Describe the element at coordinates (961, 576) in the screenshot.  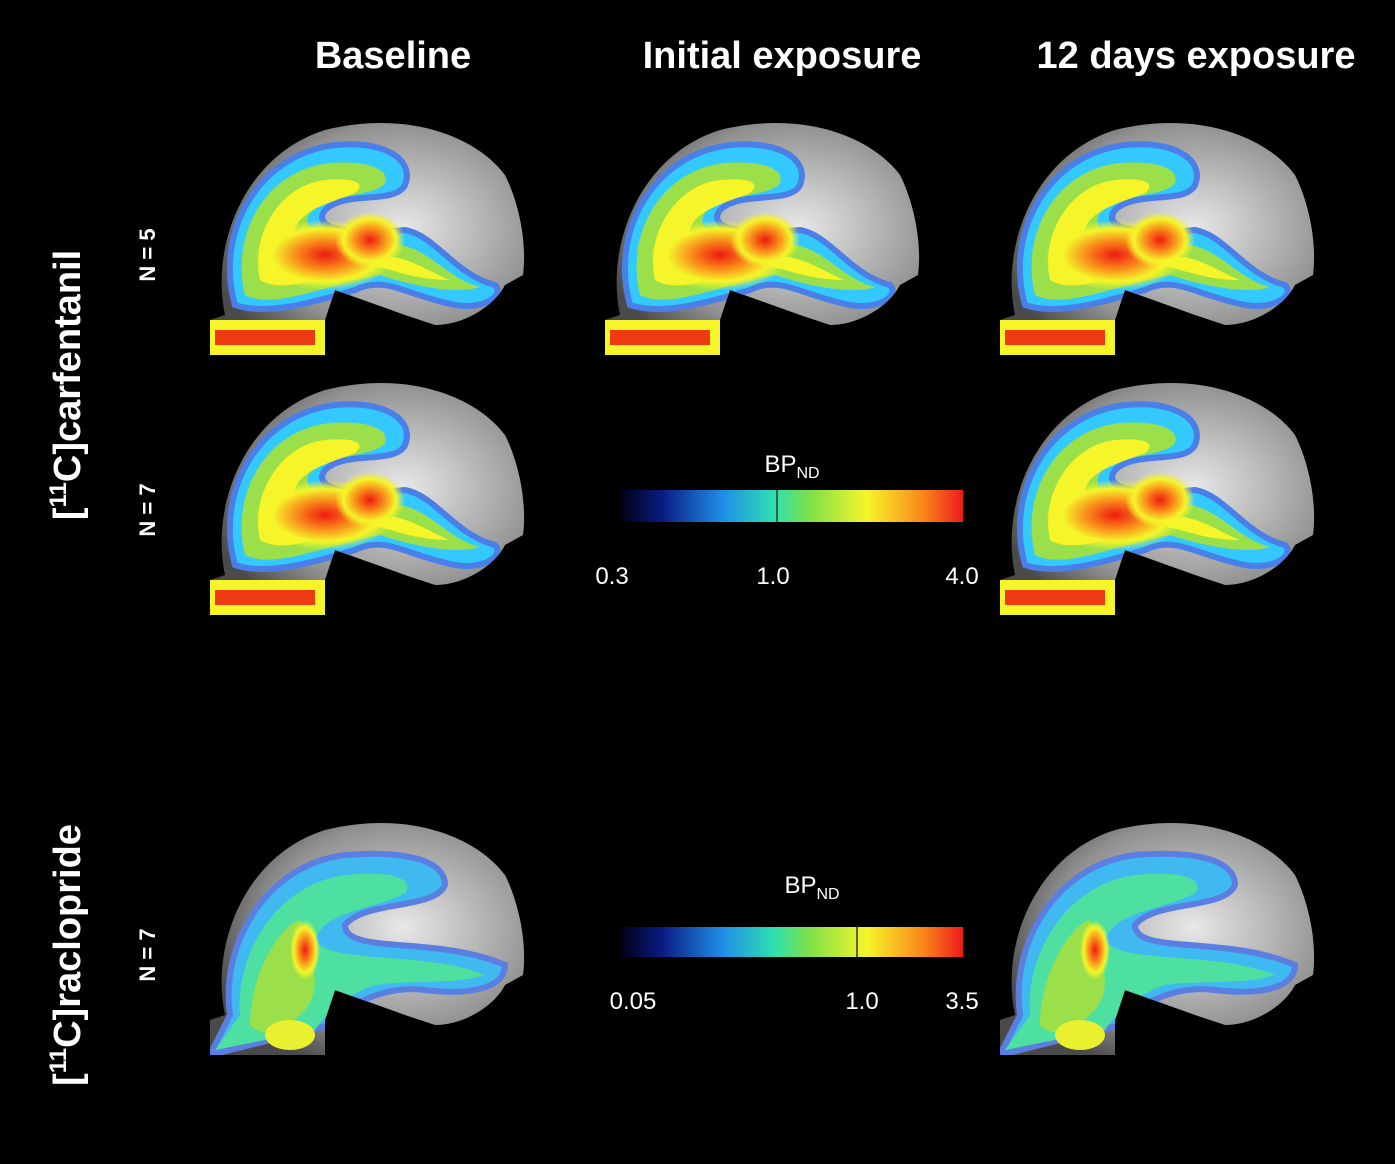
I see `colorbar-tick: 4.0` at that location.